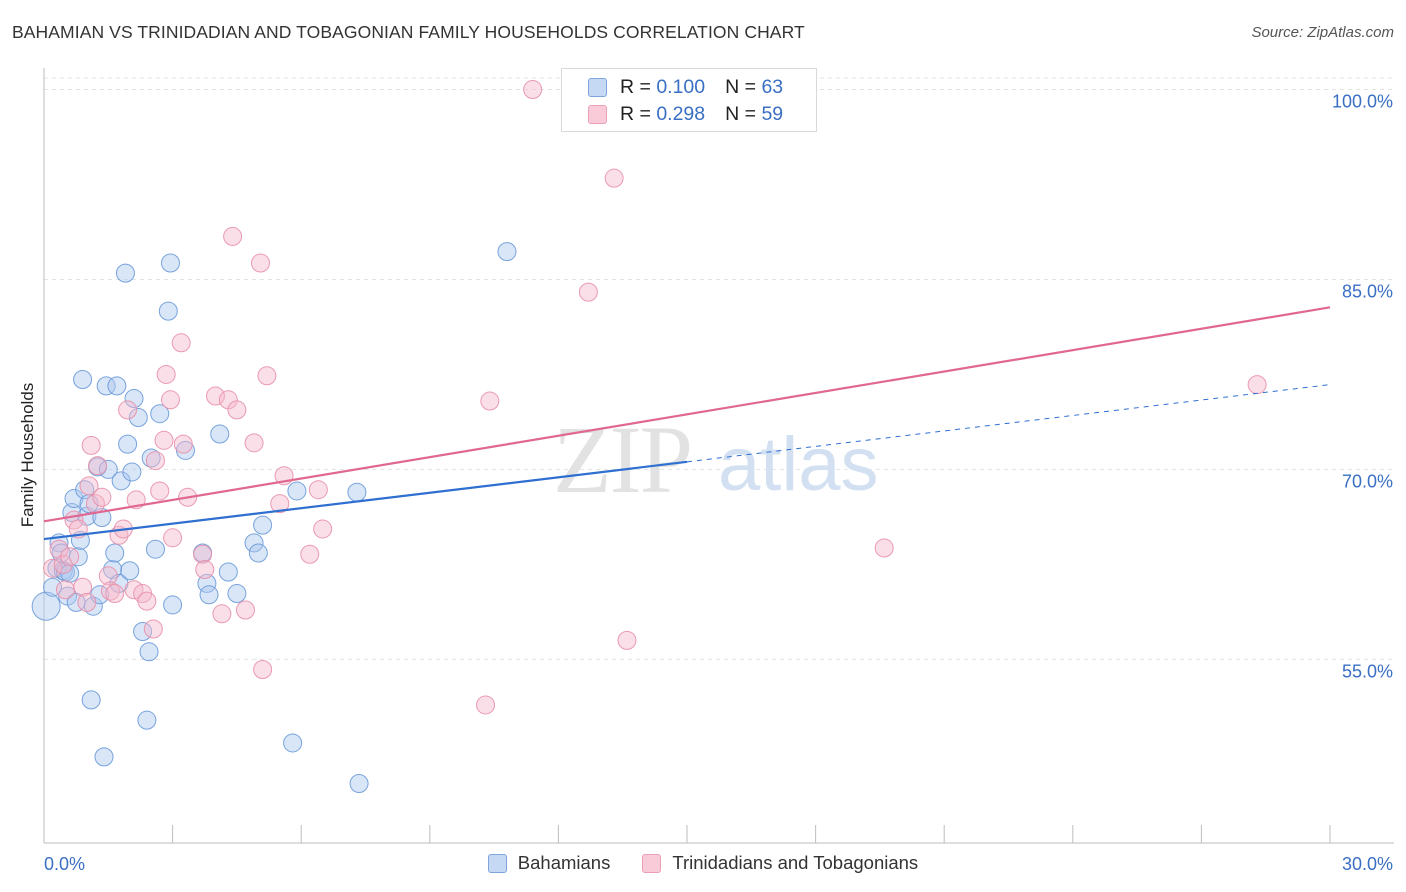 The height and width of the screenshot is (892, 1406). What do you see at coordinates (772, 113) in the screenshot?
I see `legend-n-value: 59` at bounding box center [772, 113].